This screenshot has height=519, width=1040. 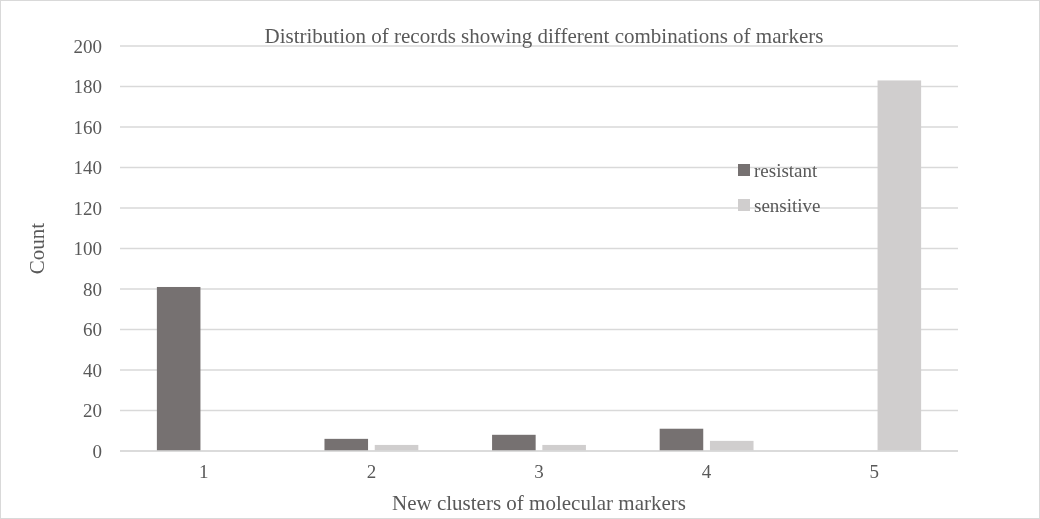 I want to click on y-tick-label: 0, so click(x=97, y=451).